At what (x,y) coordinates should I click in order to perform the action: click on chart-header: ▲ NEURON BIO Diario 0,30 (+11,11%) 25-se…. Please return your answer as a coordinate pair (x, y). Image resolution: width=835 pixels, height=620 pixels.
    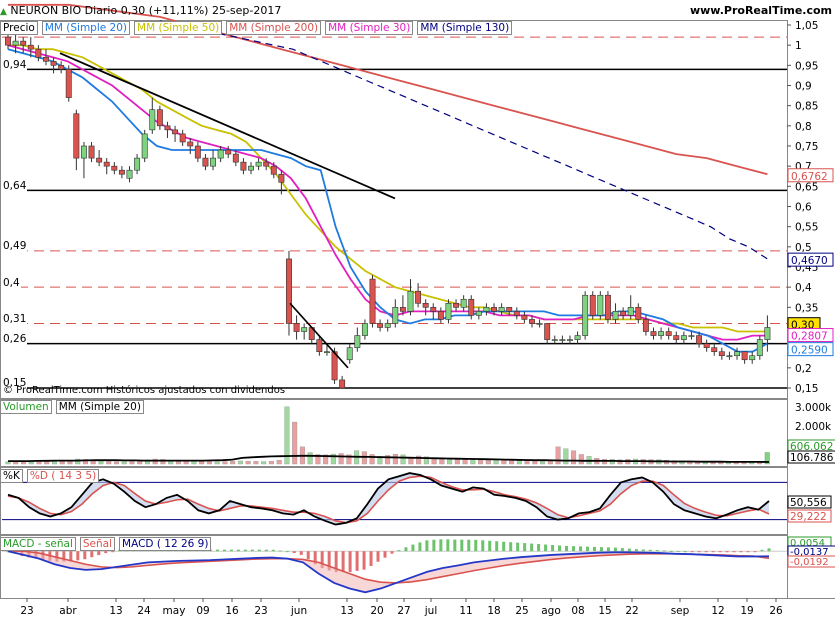
    Looking at the image, I should click on (140, 10).